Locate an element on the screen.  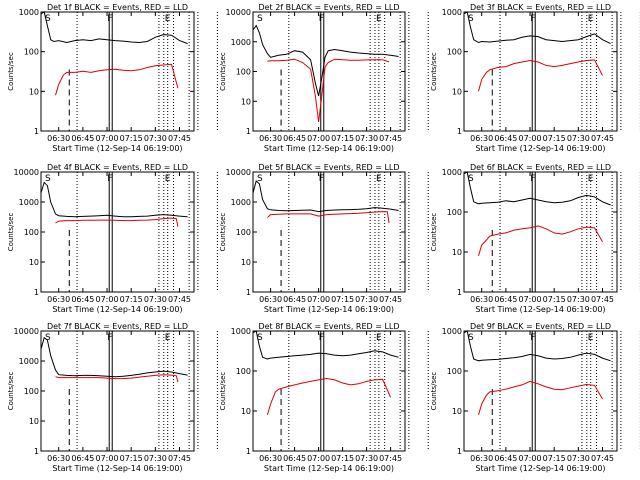
chart-title: Det 3f BLACK = Events, RED = LLD is located at coordinates (540, 7).